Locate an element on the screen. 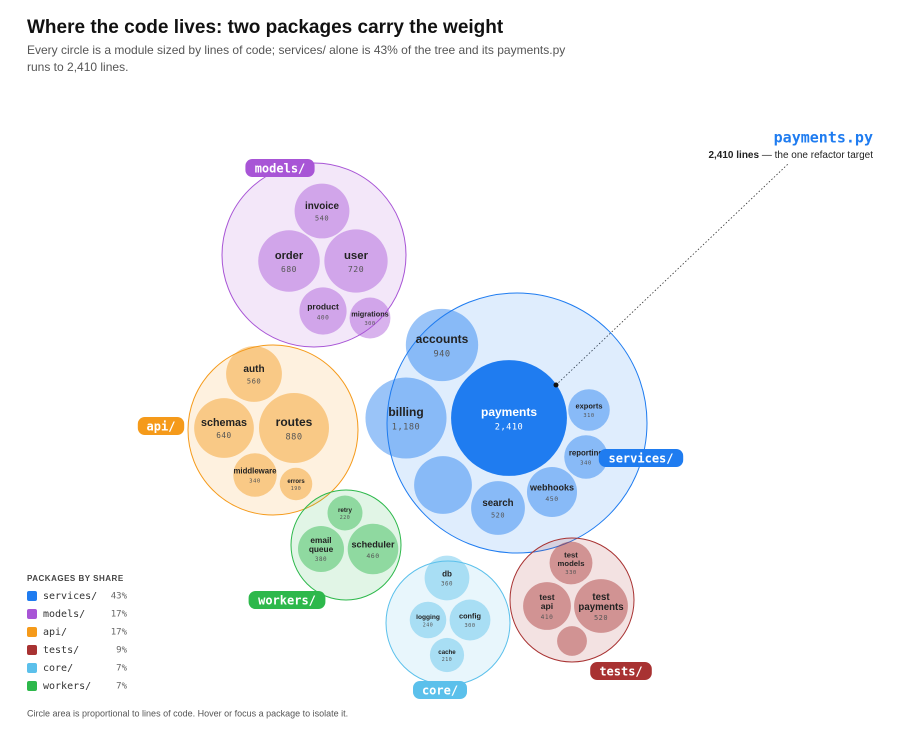 The height and width of the screenshot is (737, 900). module-value-label: 450 is located at coordinates (551, 499).